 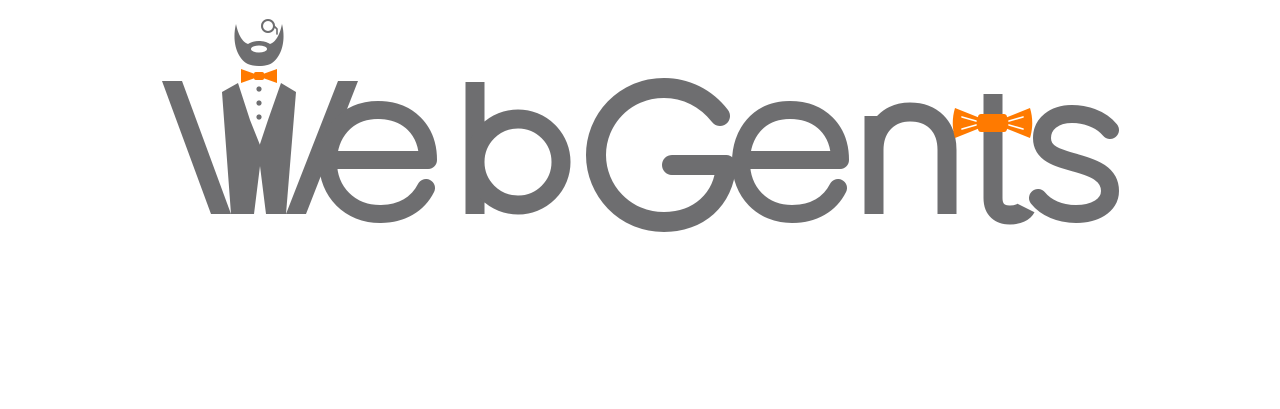 I want to click on letter-t, so click(x=1009, y=159).